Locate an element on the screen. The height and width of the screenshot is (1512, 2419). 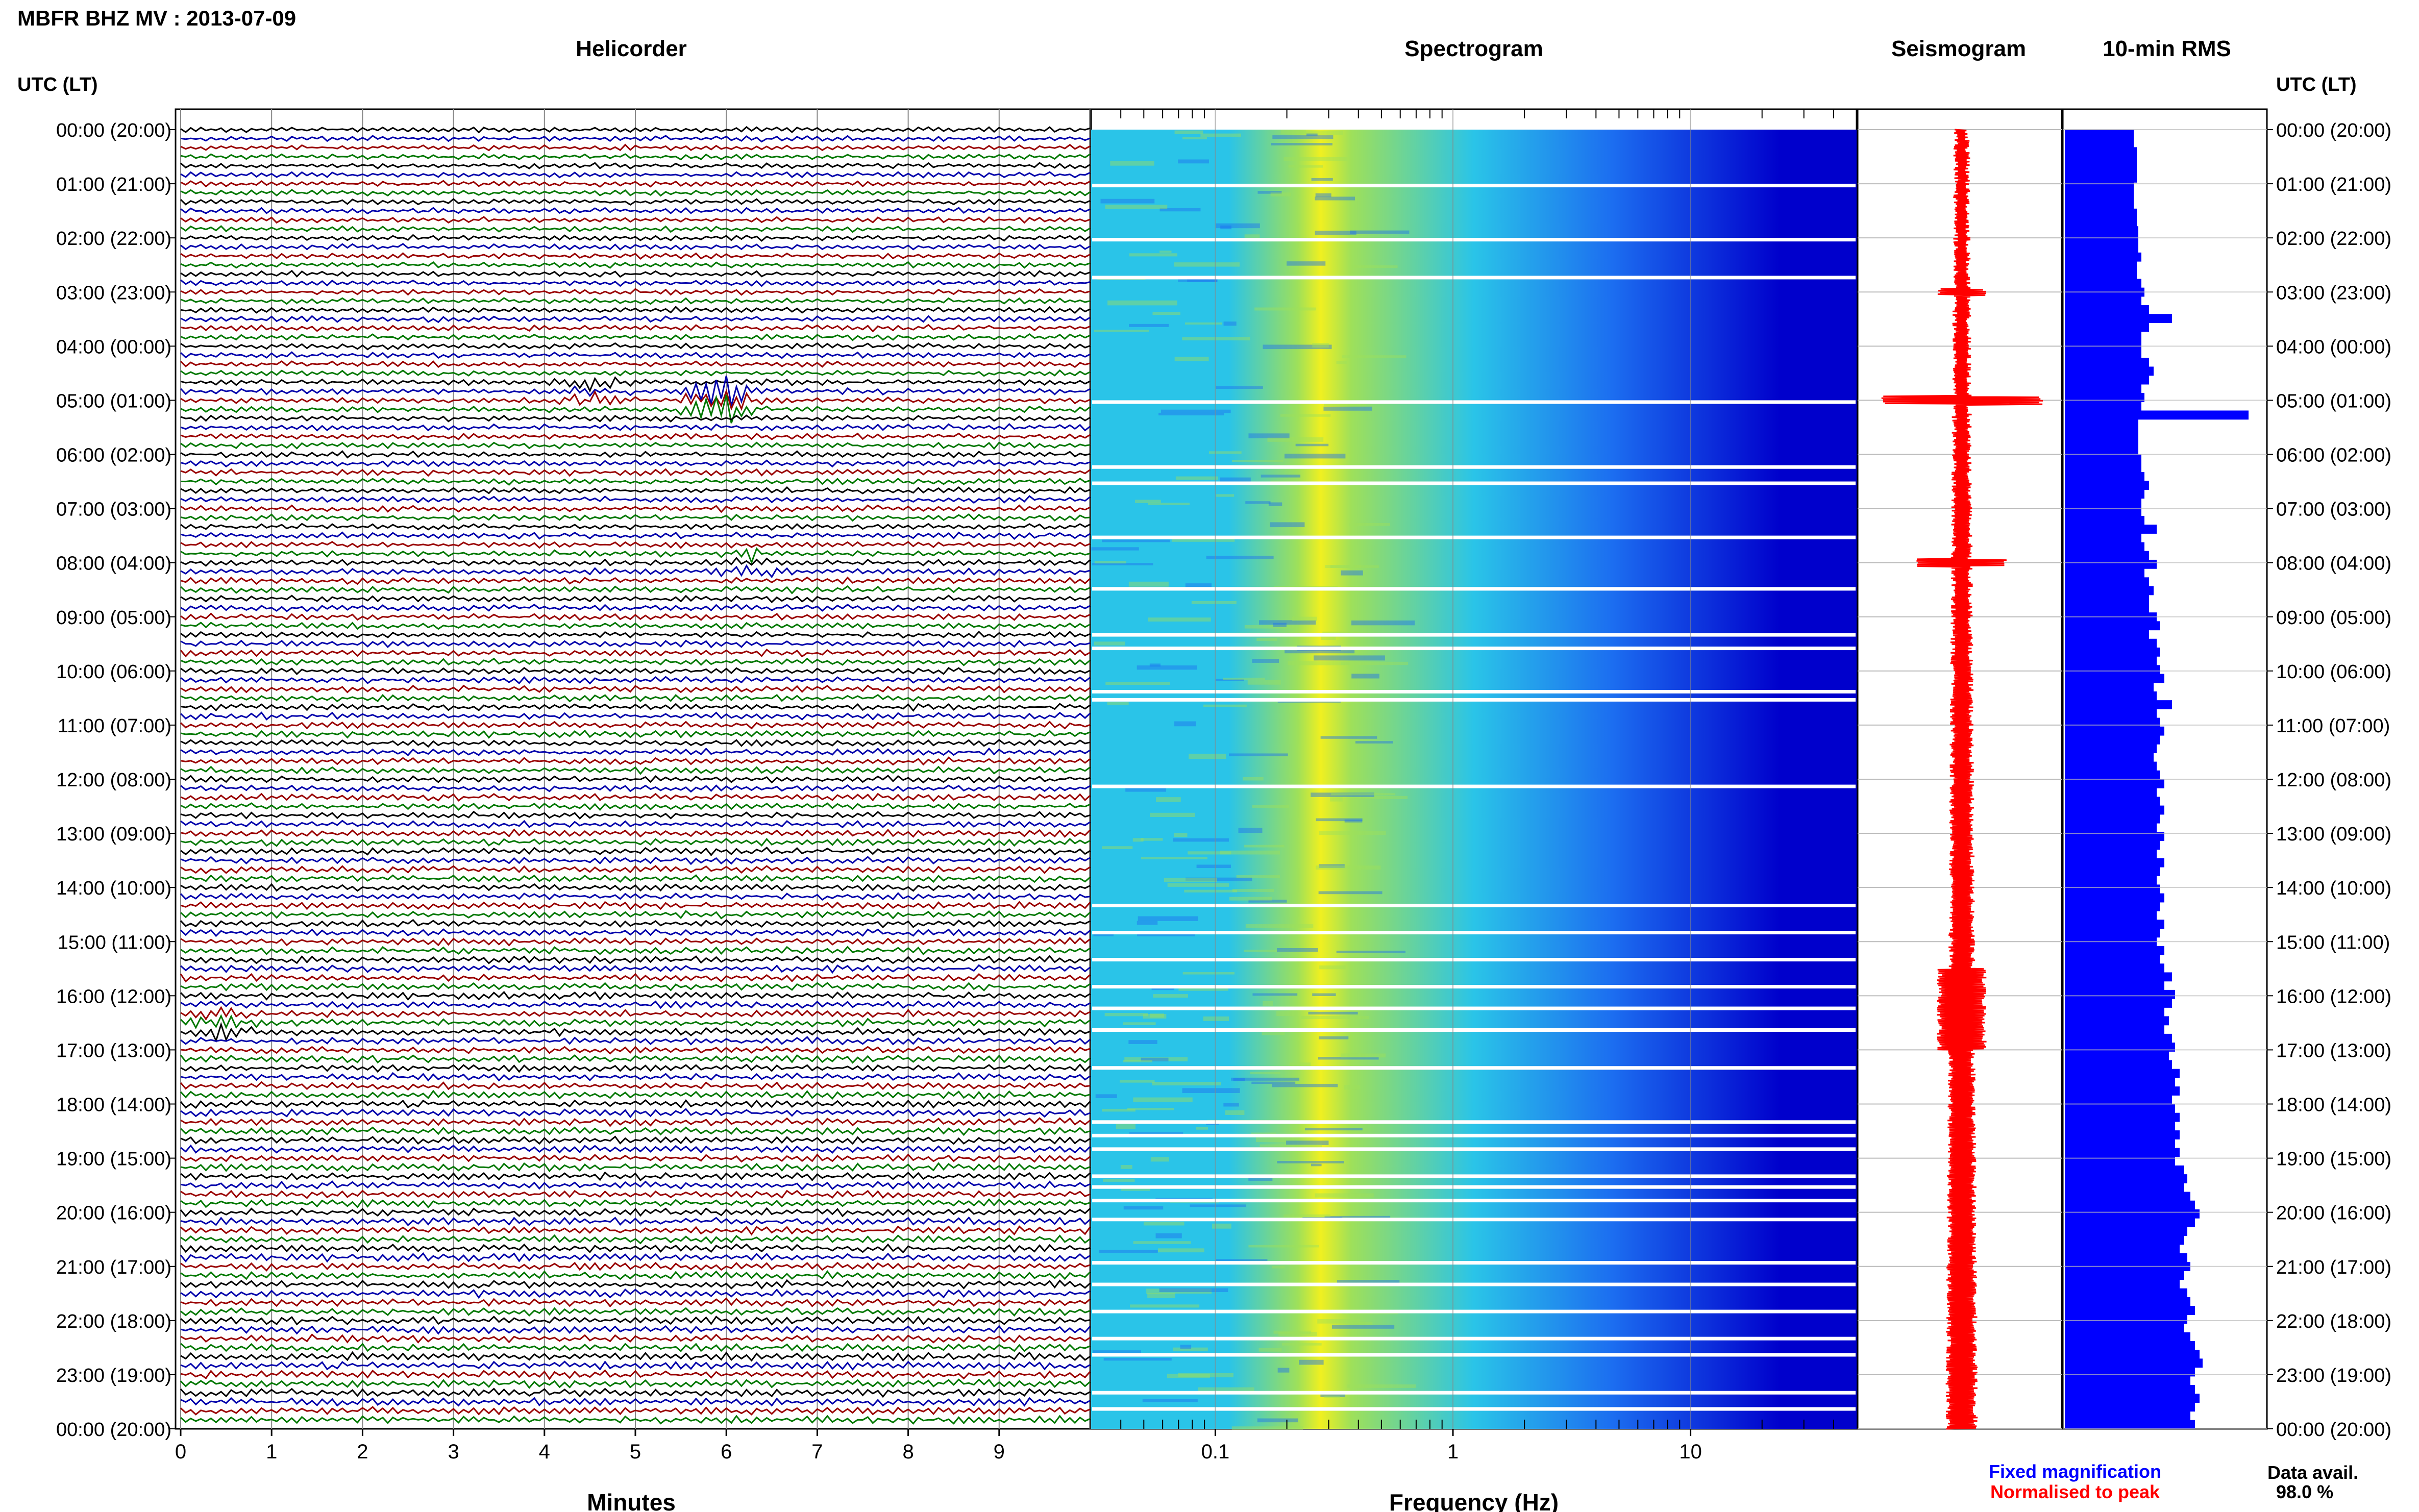
time-tick-label-right: 09:00 (05:00) is located at coordinates (2333, 618).